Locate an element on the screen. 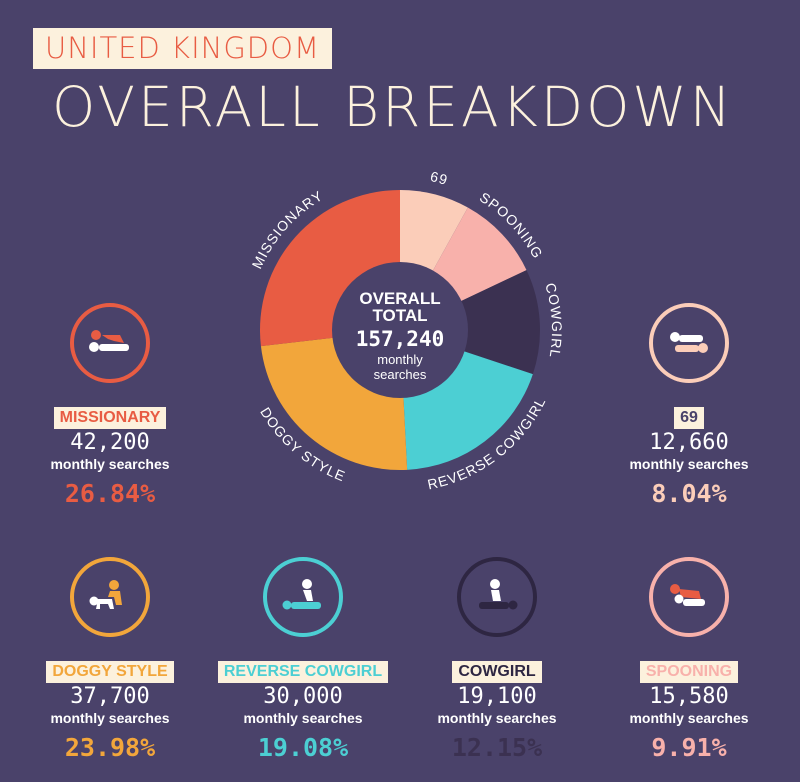  center-sub2: searches is located at coordinates (400, 374).